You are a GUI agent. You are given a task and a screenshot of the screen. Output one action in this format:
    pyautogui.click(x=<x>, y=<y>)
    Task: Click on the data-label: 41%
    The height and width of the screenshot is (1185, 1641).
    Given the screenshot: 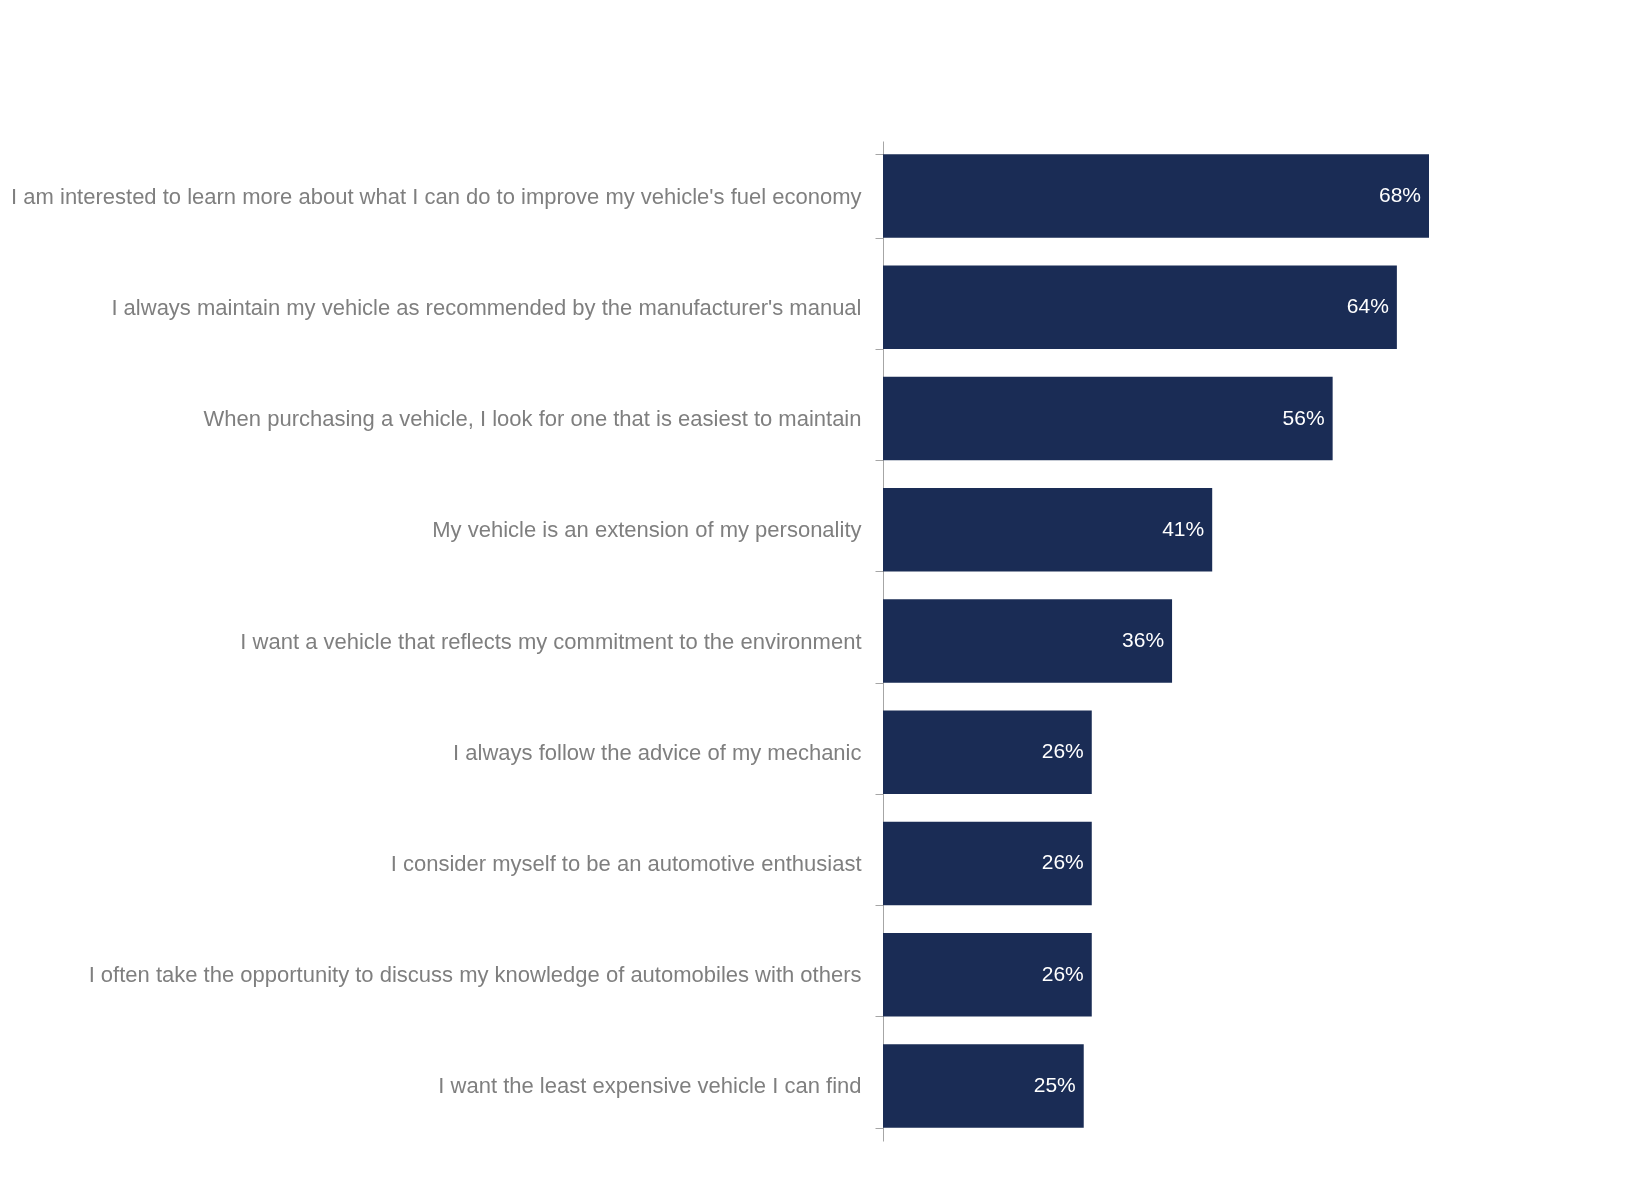 What is the action you would take?
    pyautogui.click(x=1183, y=528)
    